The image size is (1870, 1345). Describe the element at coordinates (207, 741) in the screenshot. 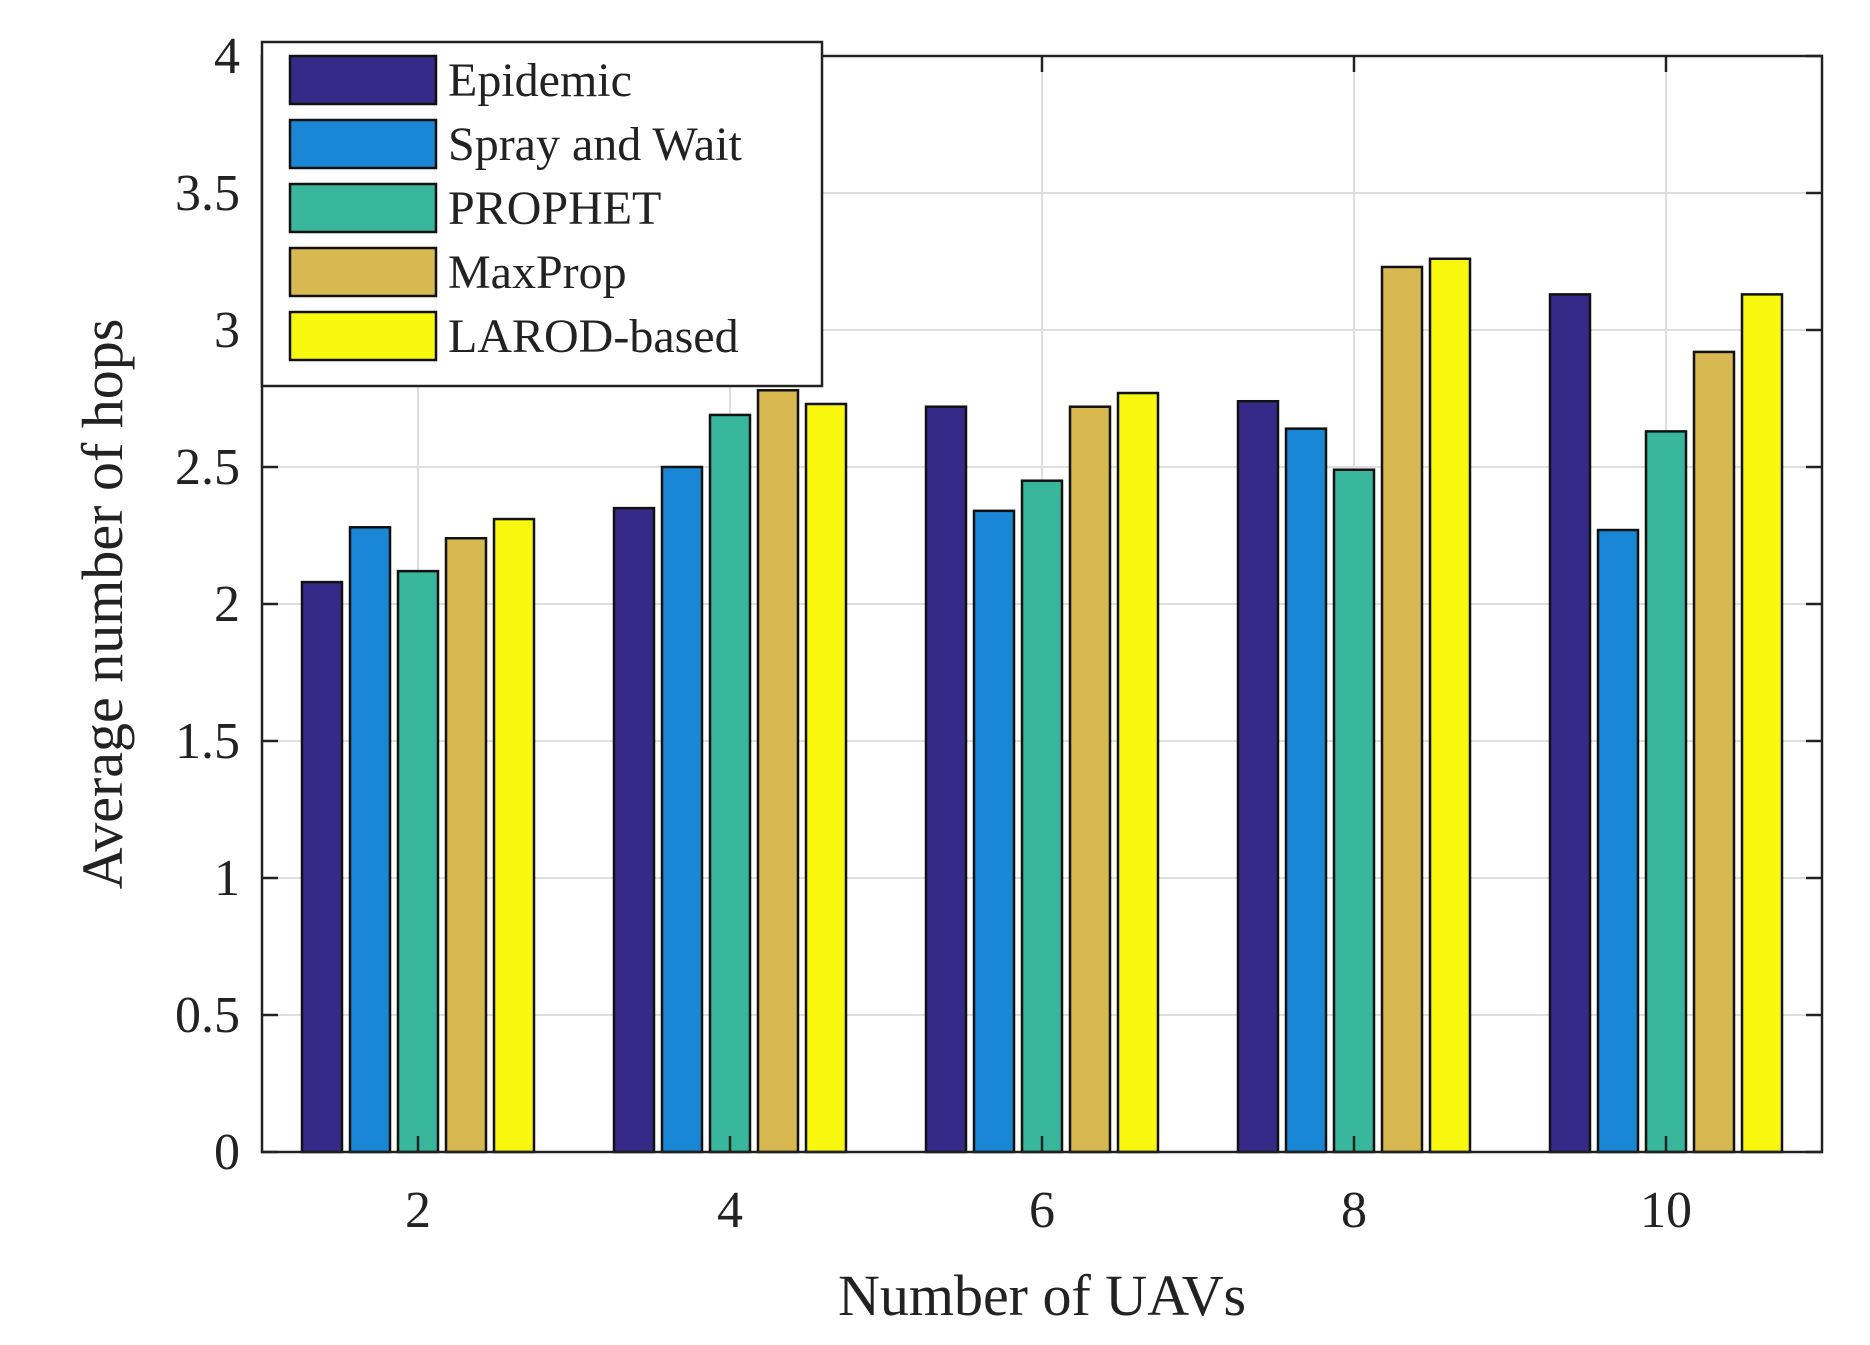

I see `y-tick-label: 1.5` at that location.